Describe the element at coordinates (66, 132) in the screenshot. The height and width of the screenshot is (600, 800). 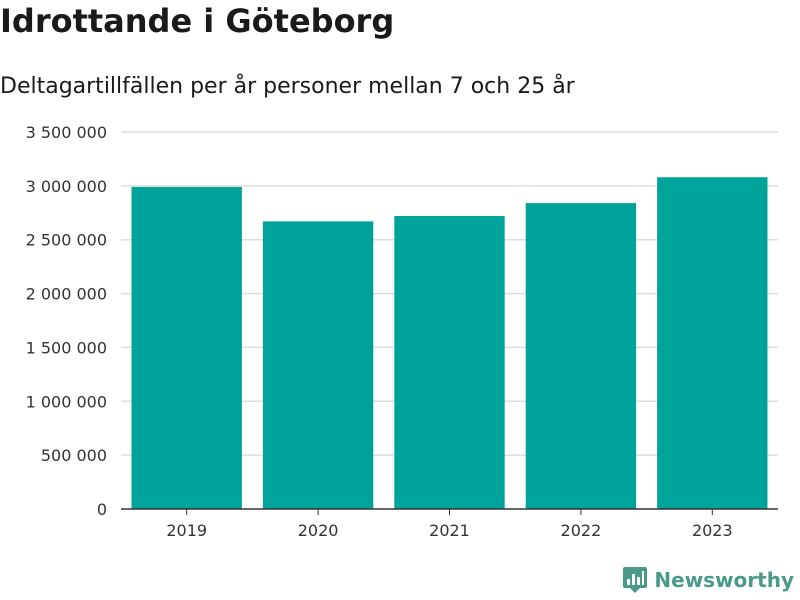
I see `y-tick-label: 3 500 000` at that location.